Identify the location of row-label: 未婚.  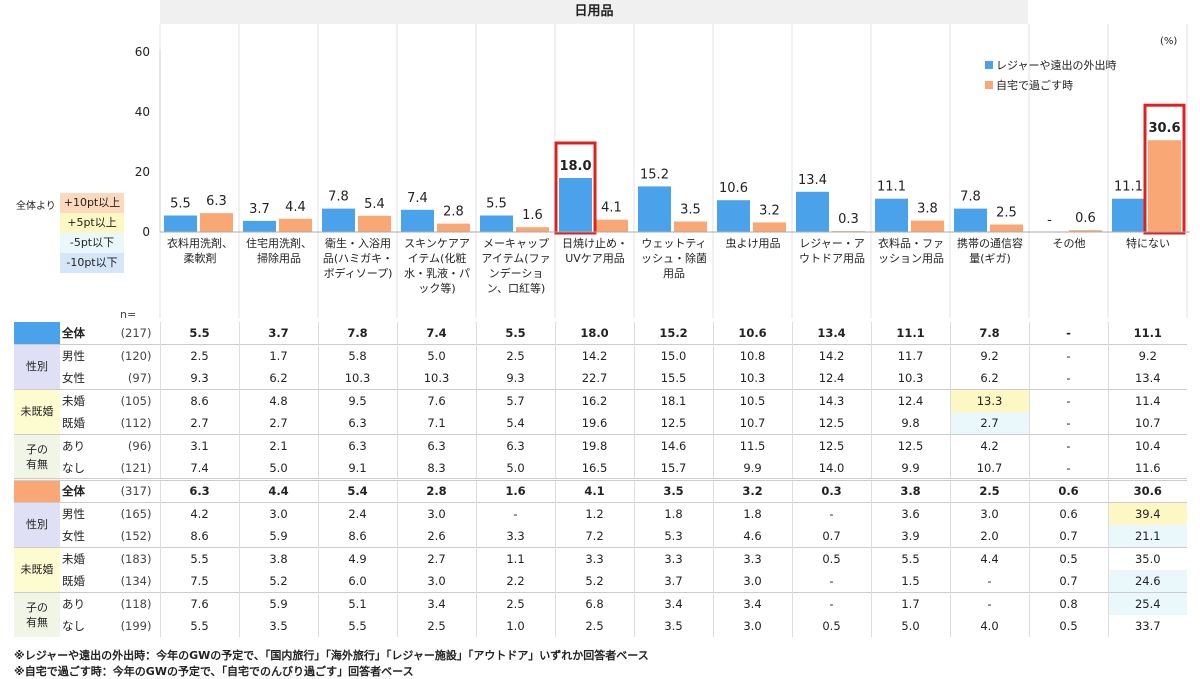
(76, 558).